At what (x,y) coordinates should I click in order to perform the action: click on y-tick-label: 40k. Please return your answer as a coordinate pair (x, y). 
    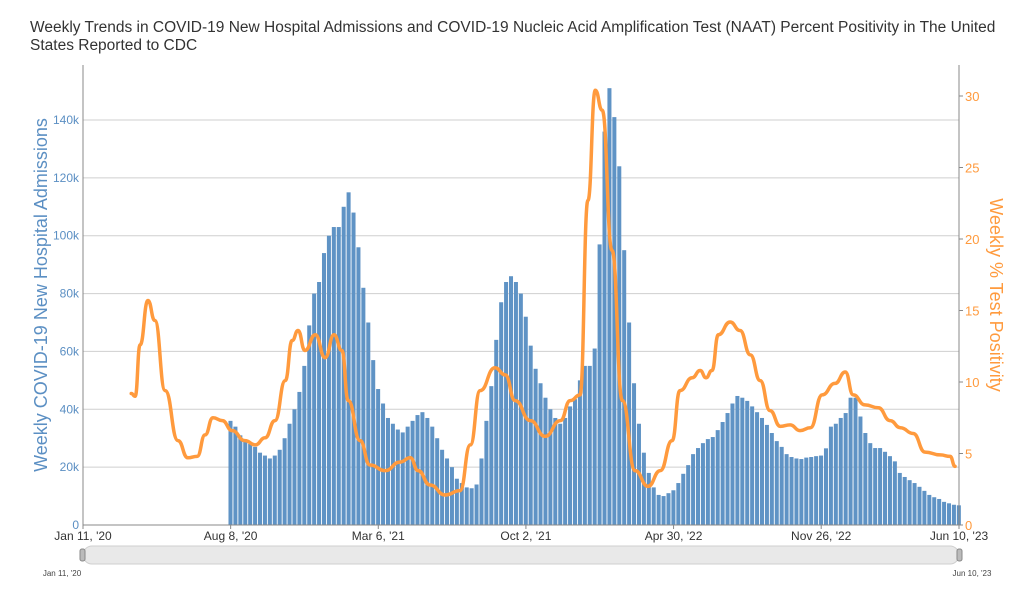
    Looking at the image, I should click on (70, 409).